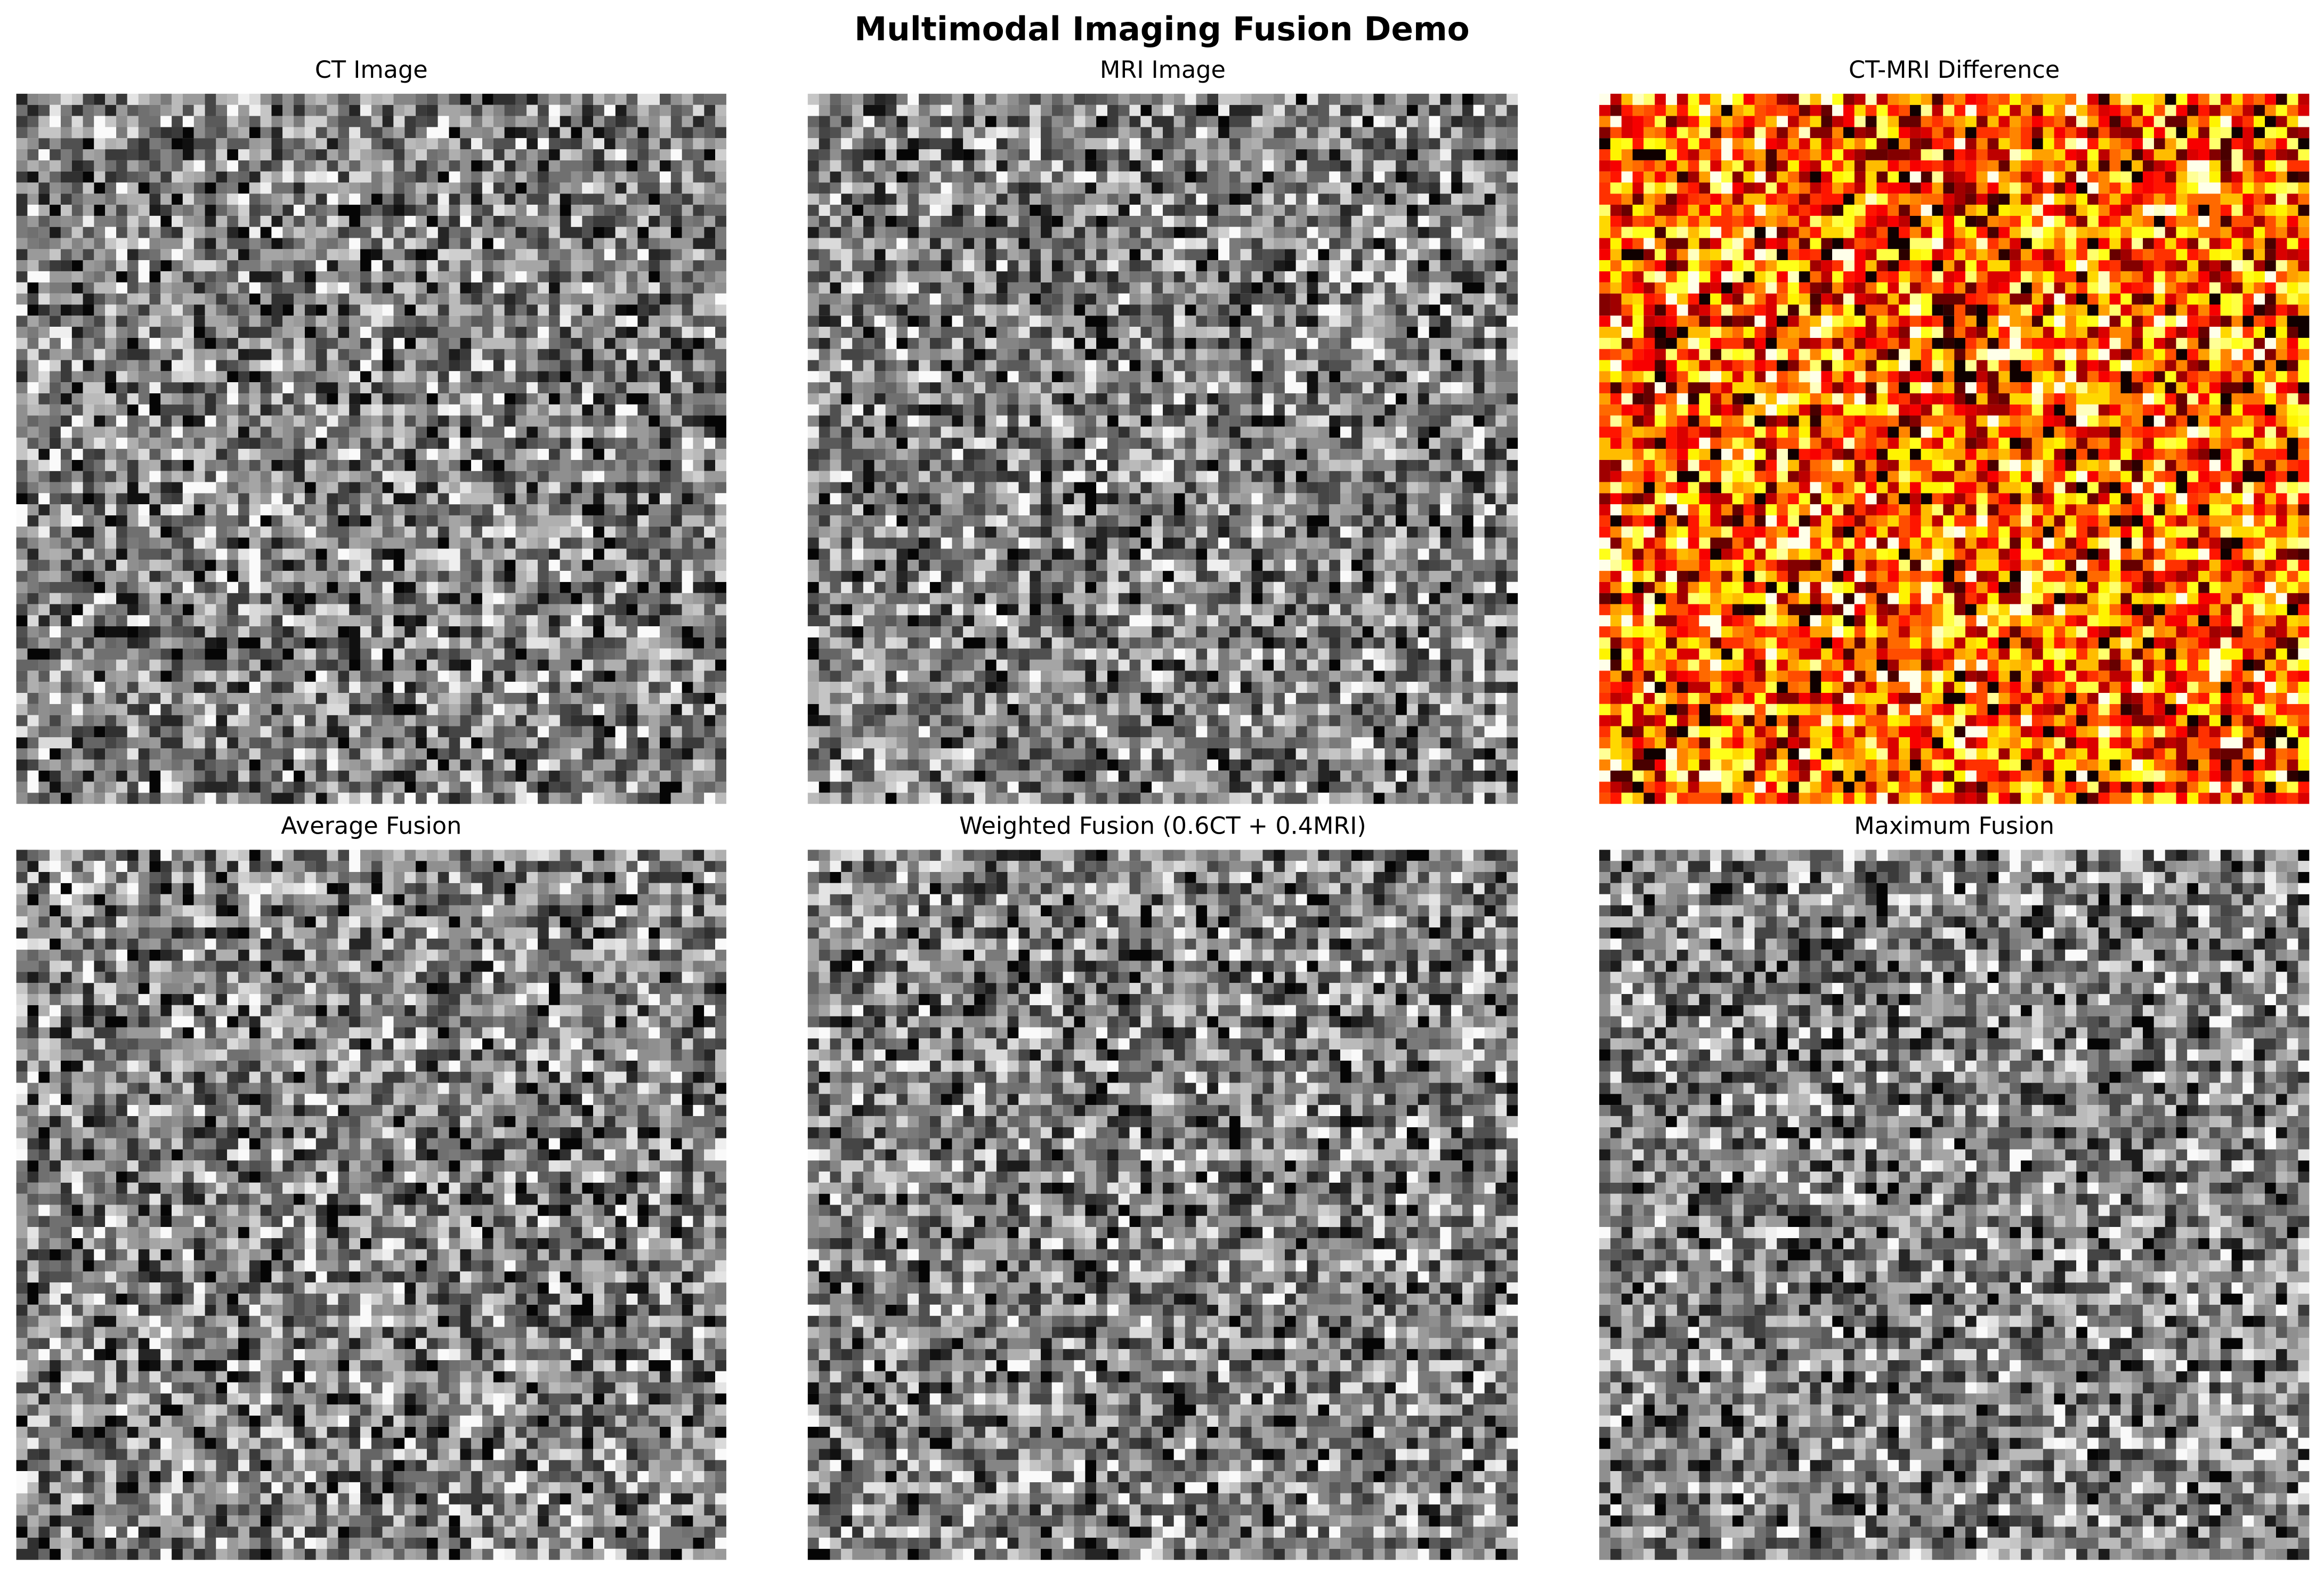 The height and width of the screenshot is (1575, 2324). I want to click on panel-title: CT Image, so click(371, 70).